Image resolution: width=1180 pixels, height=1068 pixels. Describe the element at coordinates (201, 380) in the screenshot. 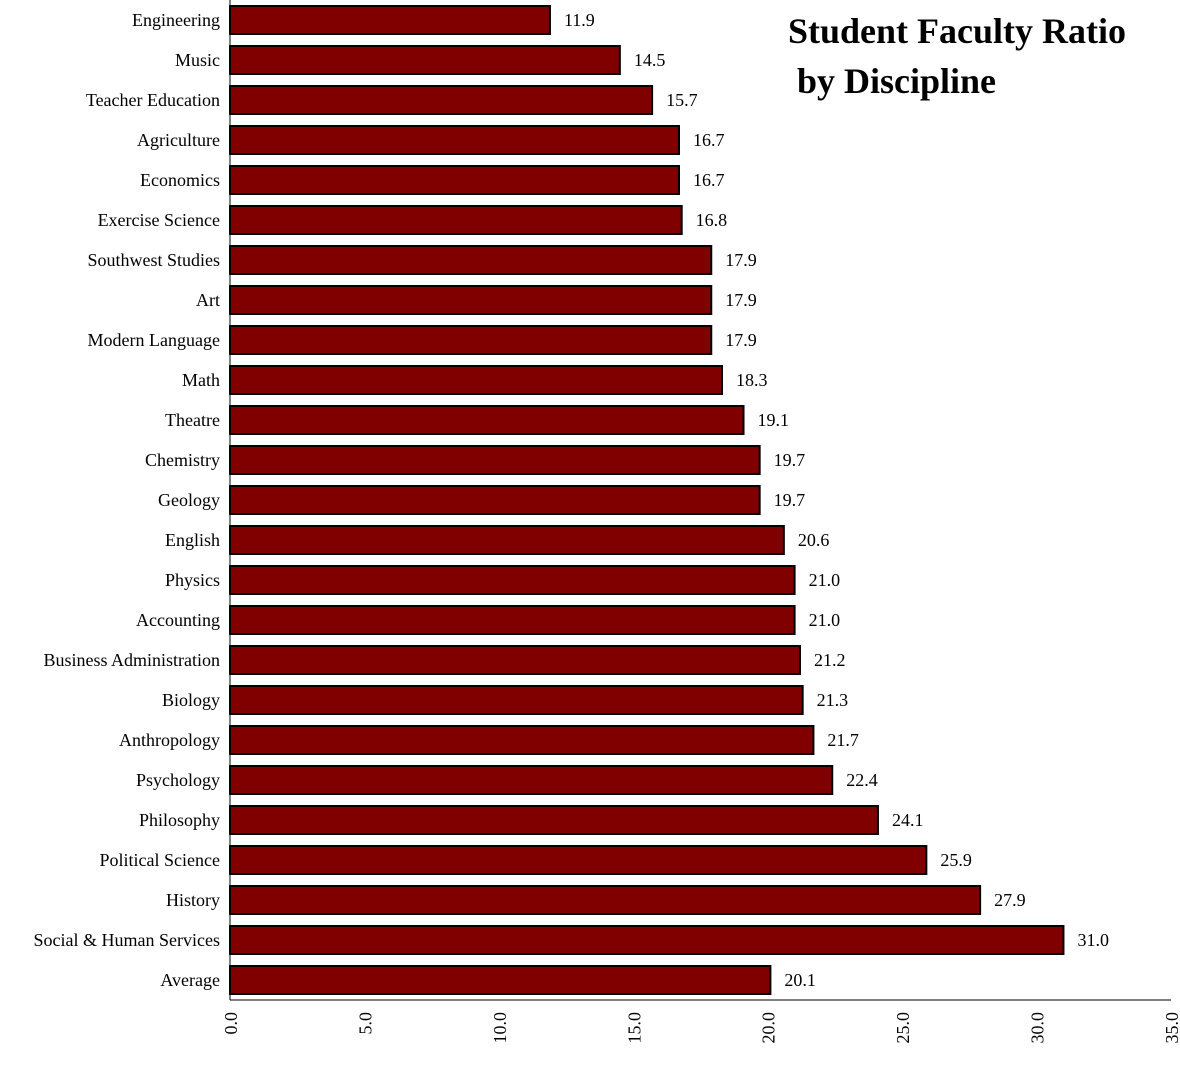

I see `category-label: Math` at that location.